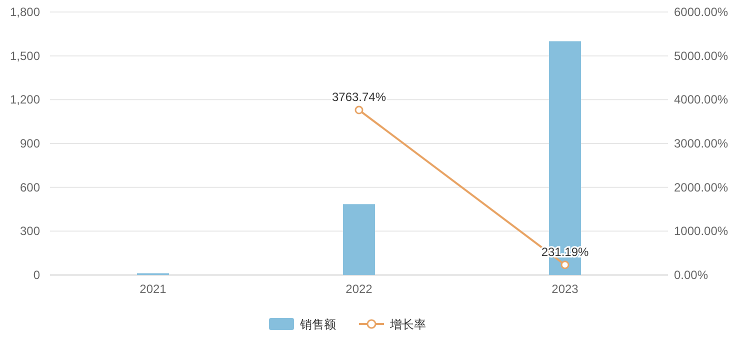 The height and width of the screenshot is (338, 730). I want to click on y2-tick-label: 6000.00%, so click(701, 12).